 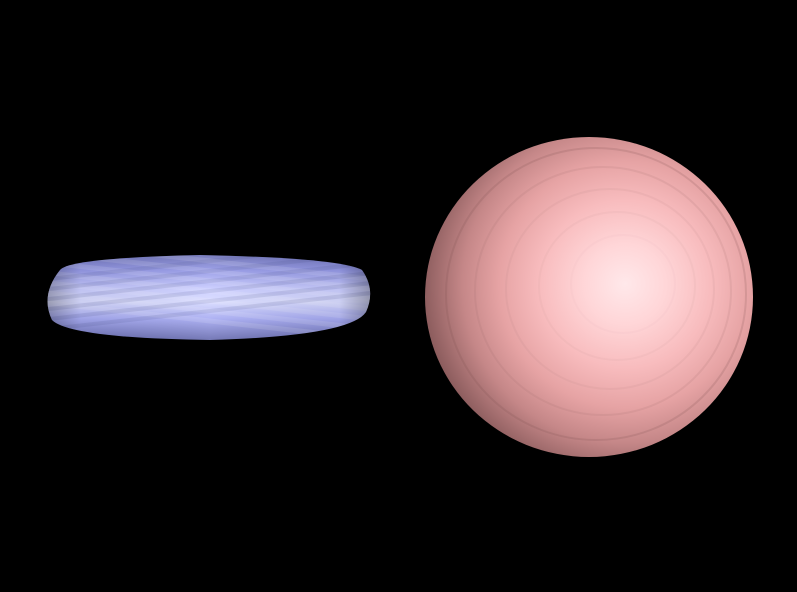 I want to click on torus-facets, so click(x=209, y=297).